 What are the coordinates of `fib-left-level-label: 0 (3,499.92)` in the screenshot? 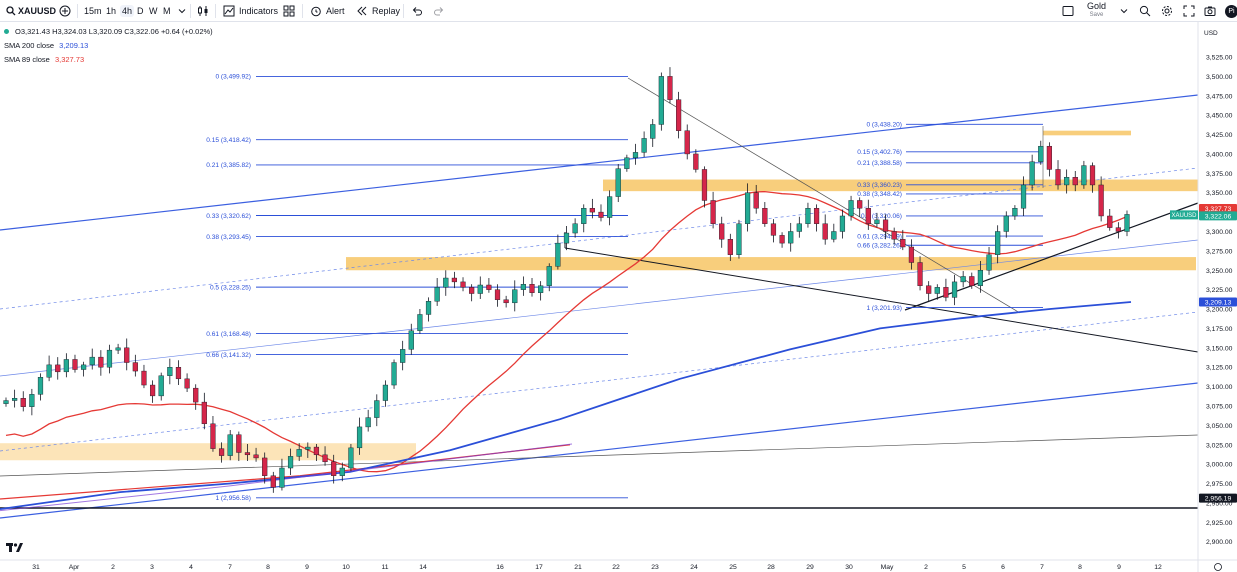 It's located at (233, 77).